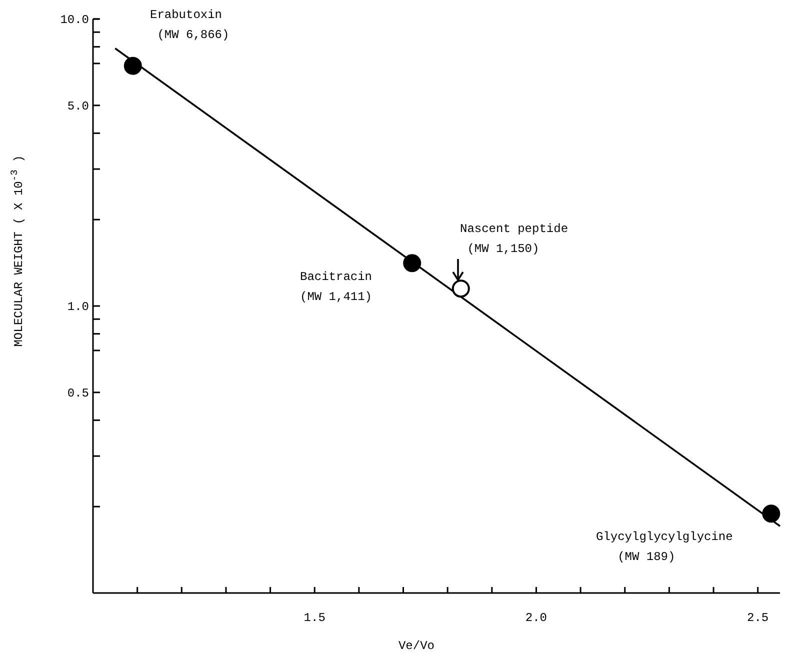 The image size is (809, 655). Describe the element at coordinates (190, 25) in the screenshot. I see `annotation: Erabutoxin (MW 6,866)` at that location.